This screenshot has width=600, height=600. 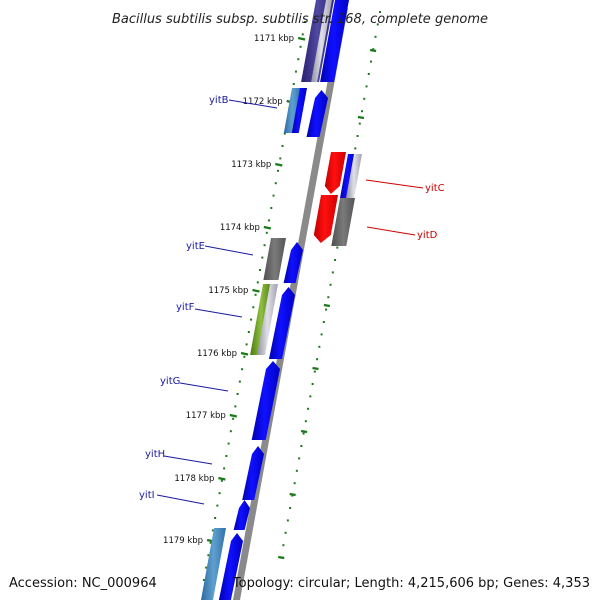 I want to click on scale-label: 1176 kbp, so click(x=217, y=354).